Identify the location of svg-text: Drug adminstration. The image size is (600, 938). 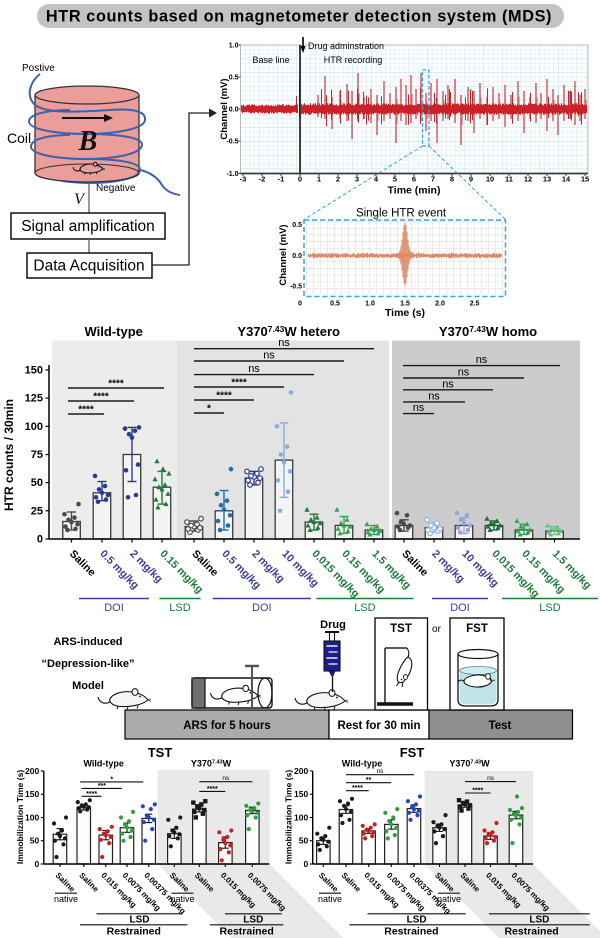
(346, 46).